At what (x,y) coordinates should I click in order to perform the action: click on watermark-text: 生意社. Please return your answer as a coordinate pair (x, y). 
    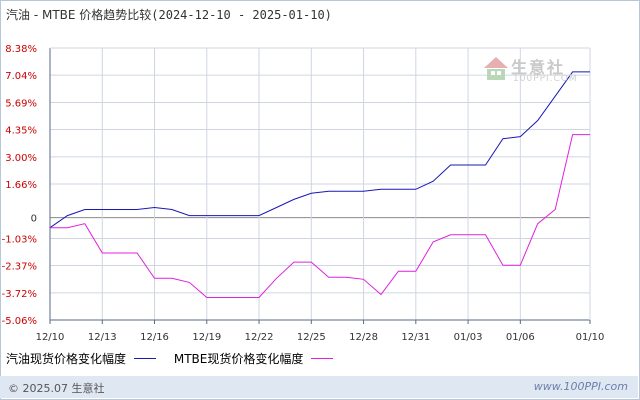
    Looking at the image, I should click on (538, 67).